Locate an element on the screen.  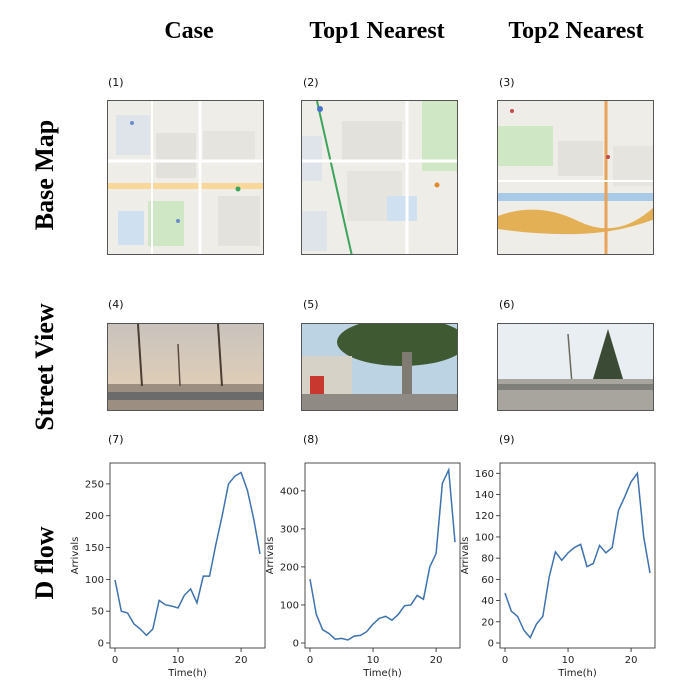
street-view-top1-graphic is located at coordinates (379, 367).